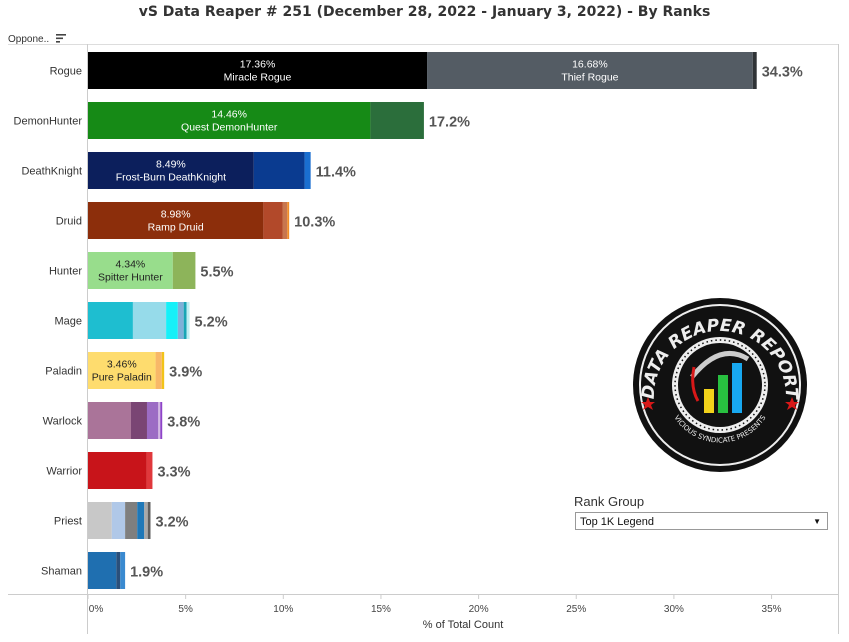 The height and width of the screenshot is (642, 849). Describe the element at coordinates (29, 39) in the screenshot. I see `row-header-opponent: Oppone..` at that location.